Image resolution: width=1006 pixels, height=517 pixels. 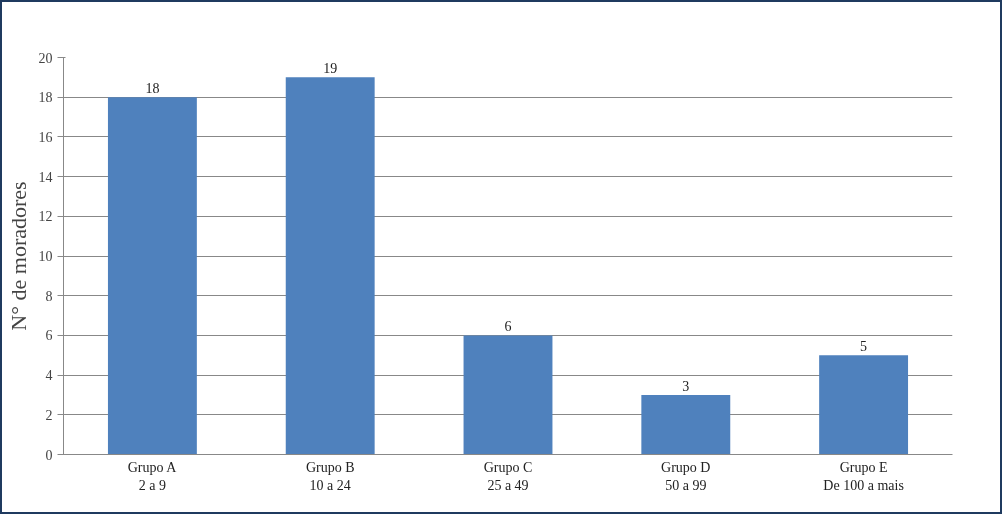 I want to click on x-tick-label: Grupo D 50 a 99, so click(x=686, y=476).